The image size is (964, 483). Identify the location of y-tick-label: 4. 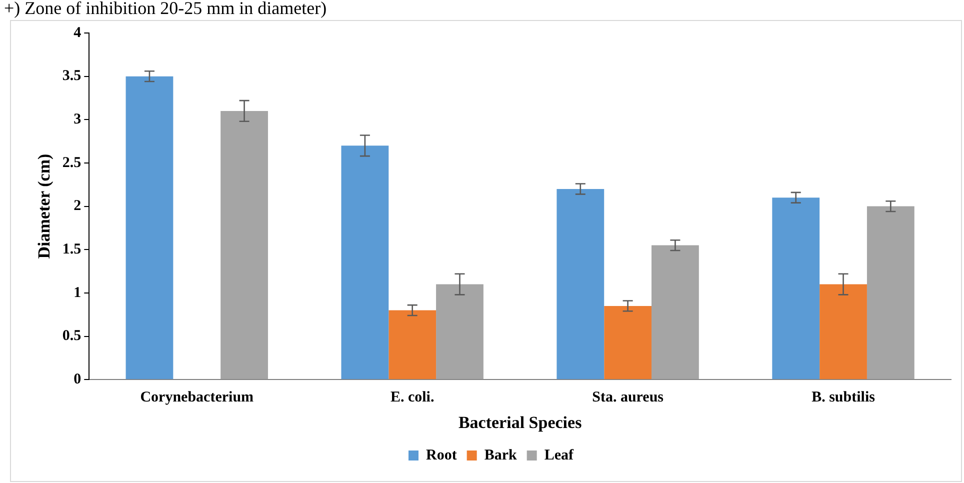
(78, 32).